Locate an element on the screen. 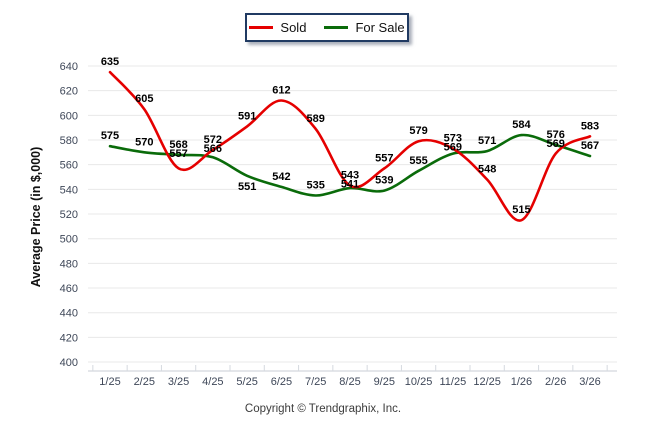 The image size is (646, 434). y-tick-label: 440 is located at coordinates (69, 314).